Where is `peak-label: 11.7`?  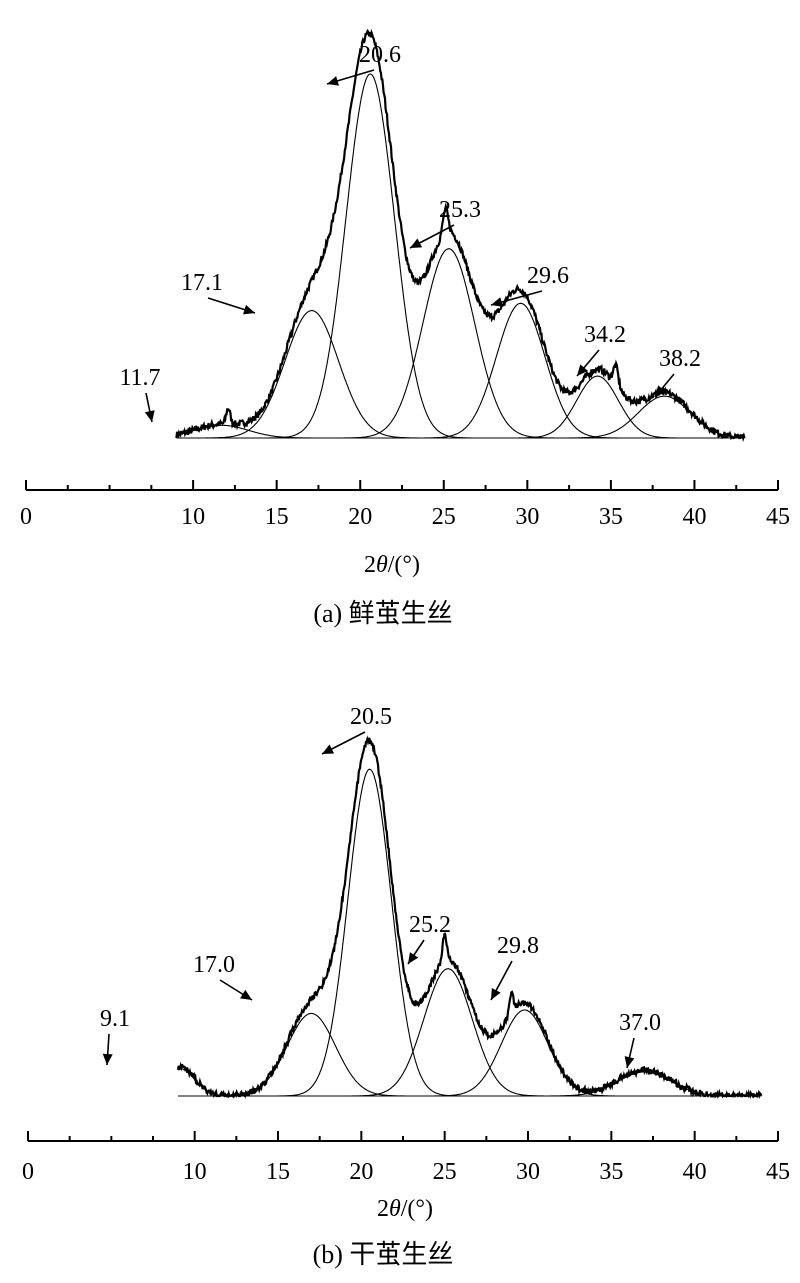 peak-label: 11.7 is located at coordinates (139, 378).